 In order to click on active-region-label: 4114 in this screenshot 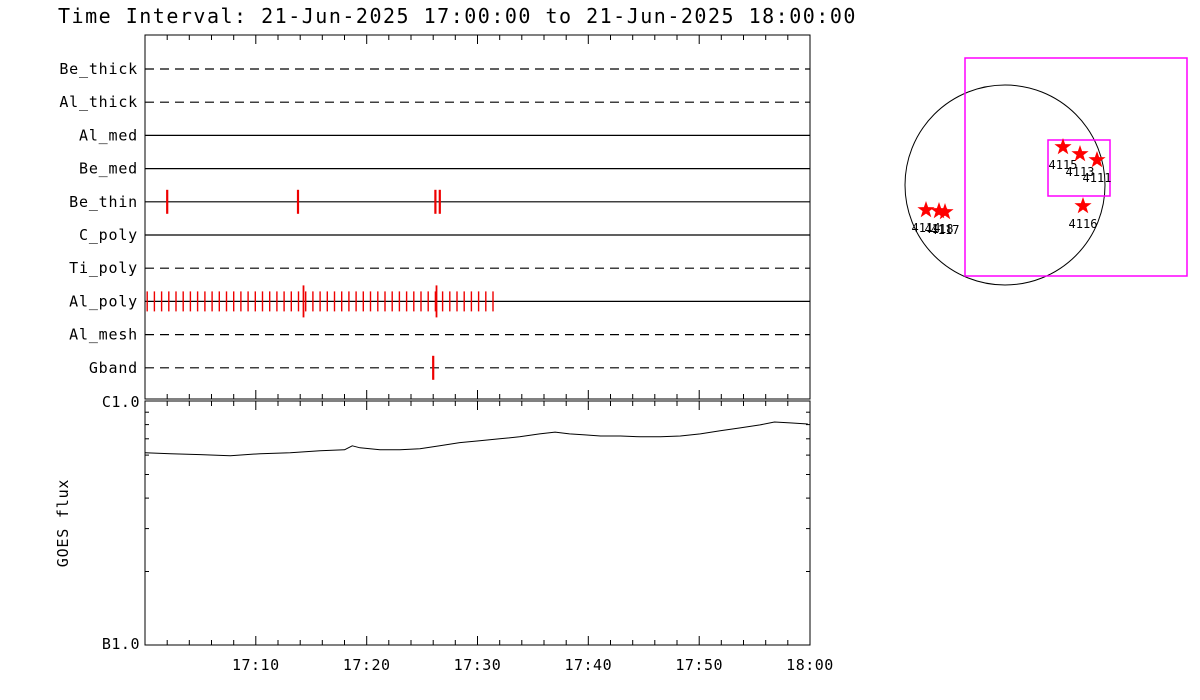, I will do `click(926, 228)`.